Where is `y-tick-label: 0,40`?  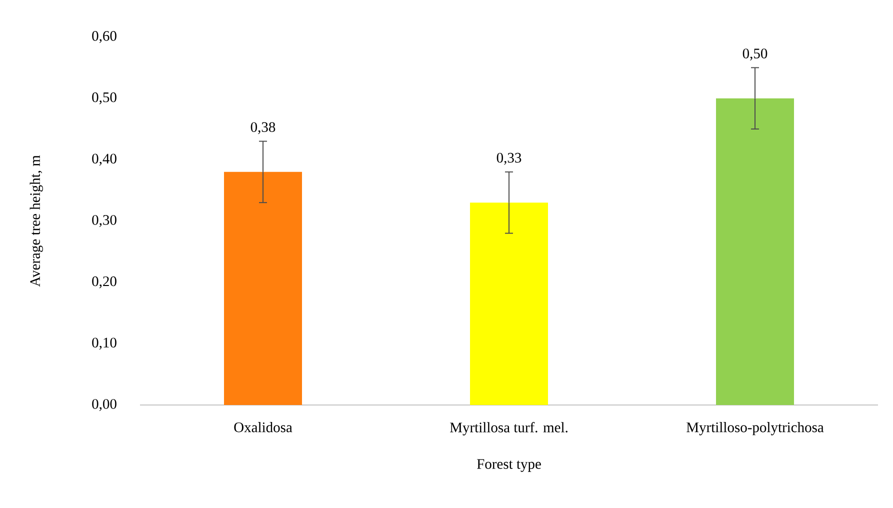 y-tick-label: 0,40 is located at coordinates (104, 160).